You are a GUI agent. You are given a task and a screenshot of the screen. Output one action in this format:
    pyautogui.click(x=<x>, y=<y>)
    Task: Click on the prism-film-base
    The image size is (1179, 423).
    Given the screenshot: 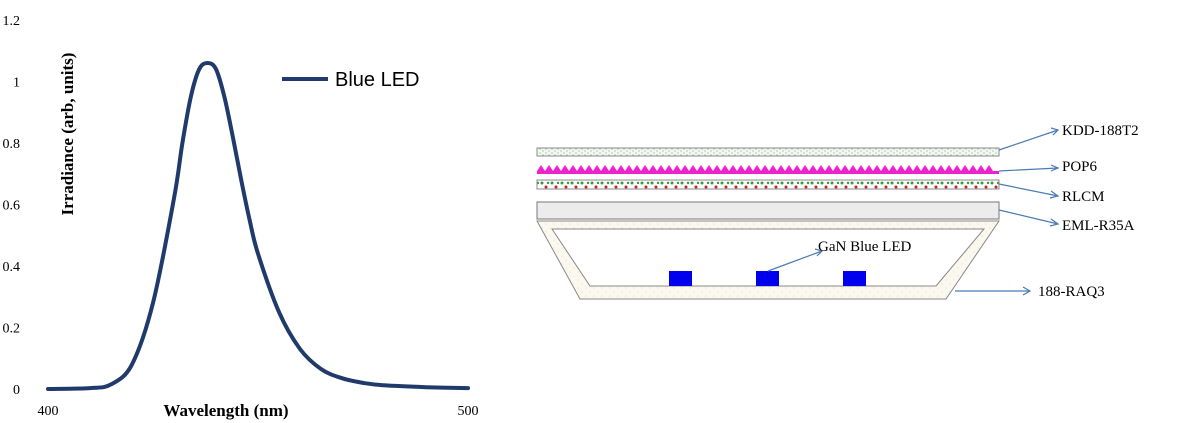 What is the action you would take?
    pyautogui.click(x=768, y=172)
    